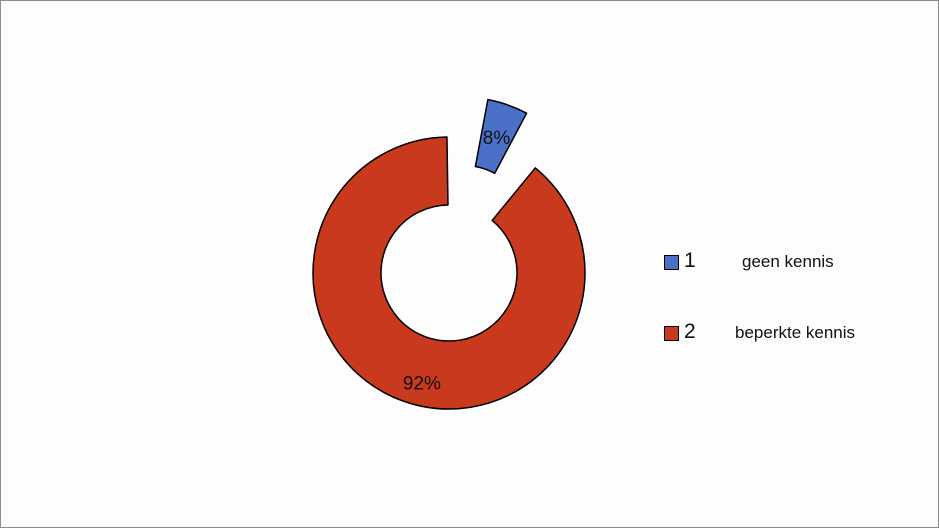 This screenshot has width=939, height=529. What do you see at coordinates (497, 138) in the screenshot?
I see `data-label-1: 8%` at bounding box center [497, 138].